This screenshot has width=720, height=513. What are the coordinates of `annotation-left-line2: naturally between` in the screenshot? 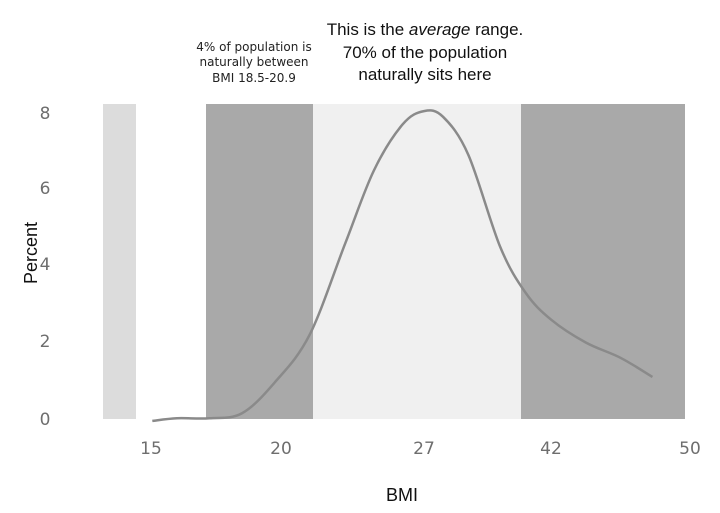 It's located at (253, 62).